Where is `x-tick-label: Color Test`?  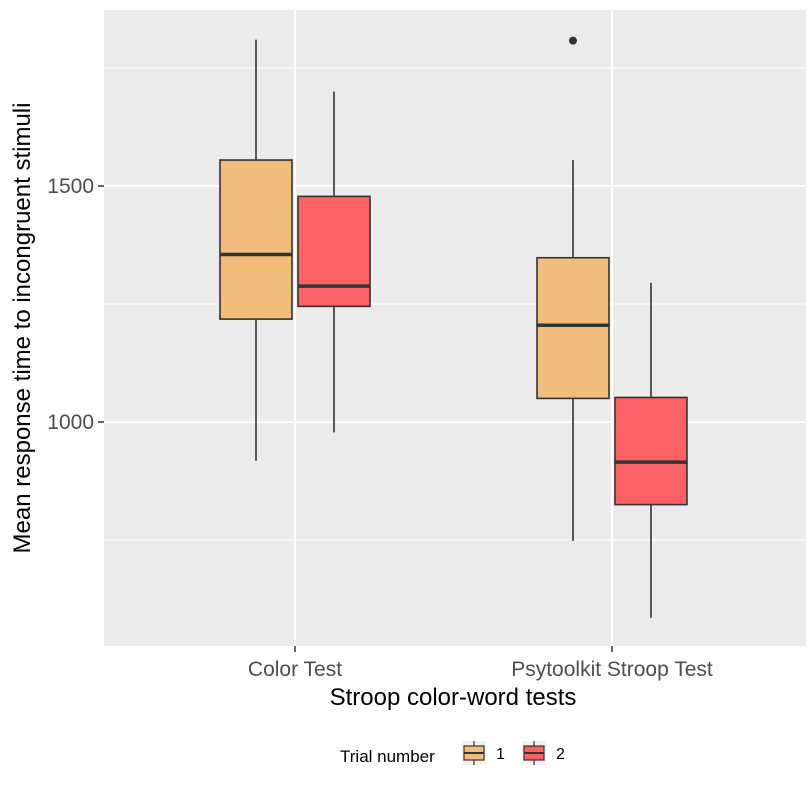
x-tick-label: Color Test is located at coordinates (295, 669).